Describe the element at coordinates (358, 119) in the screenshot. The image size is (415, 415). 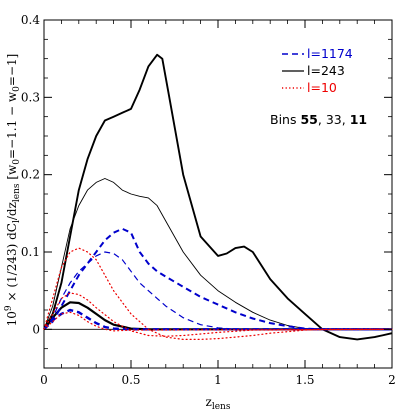
I see `bin-11: 11` at that location.